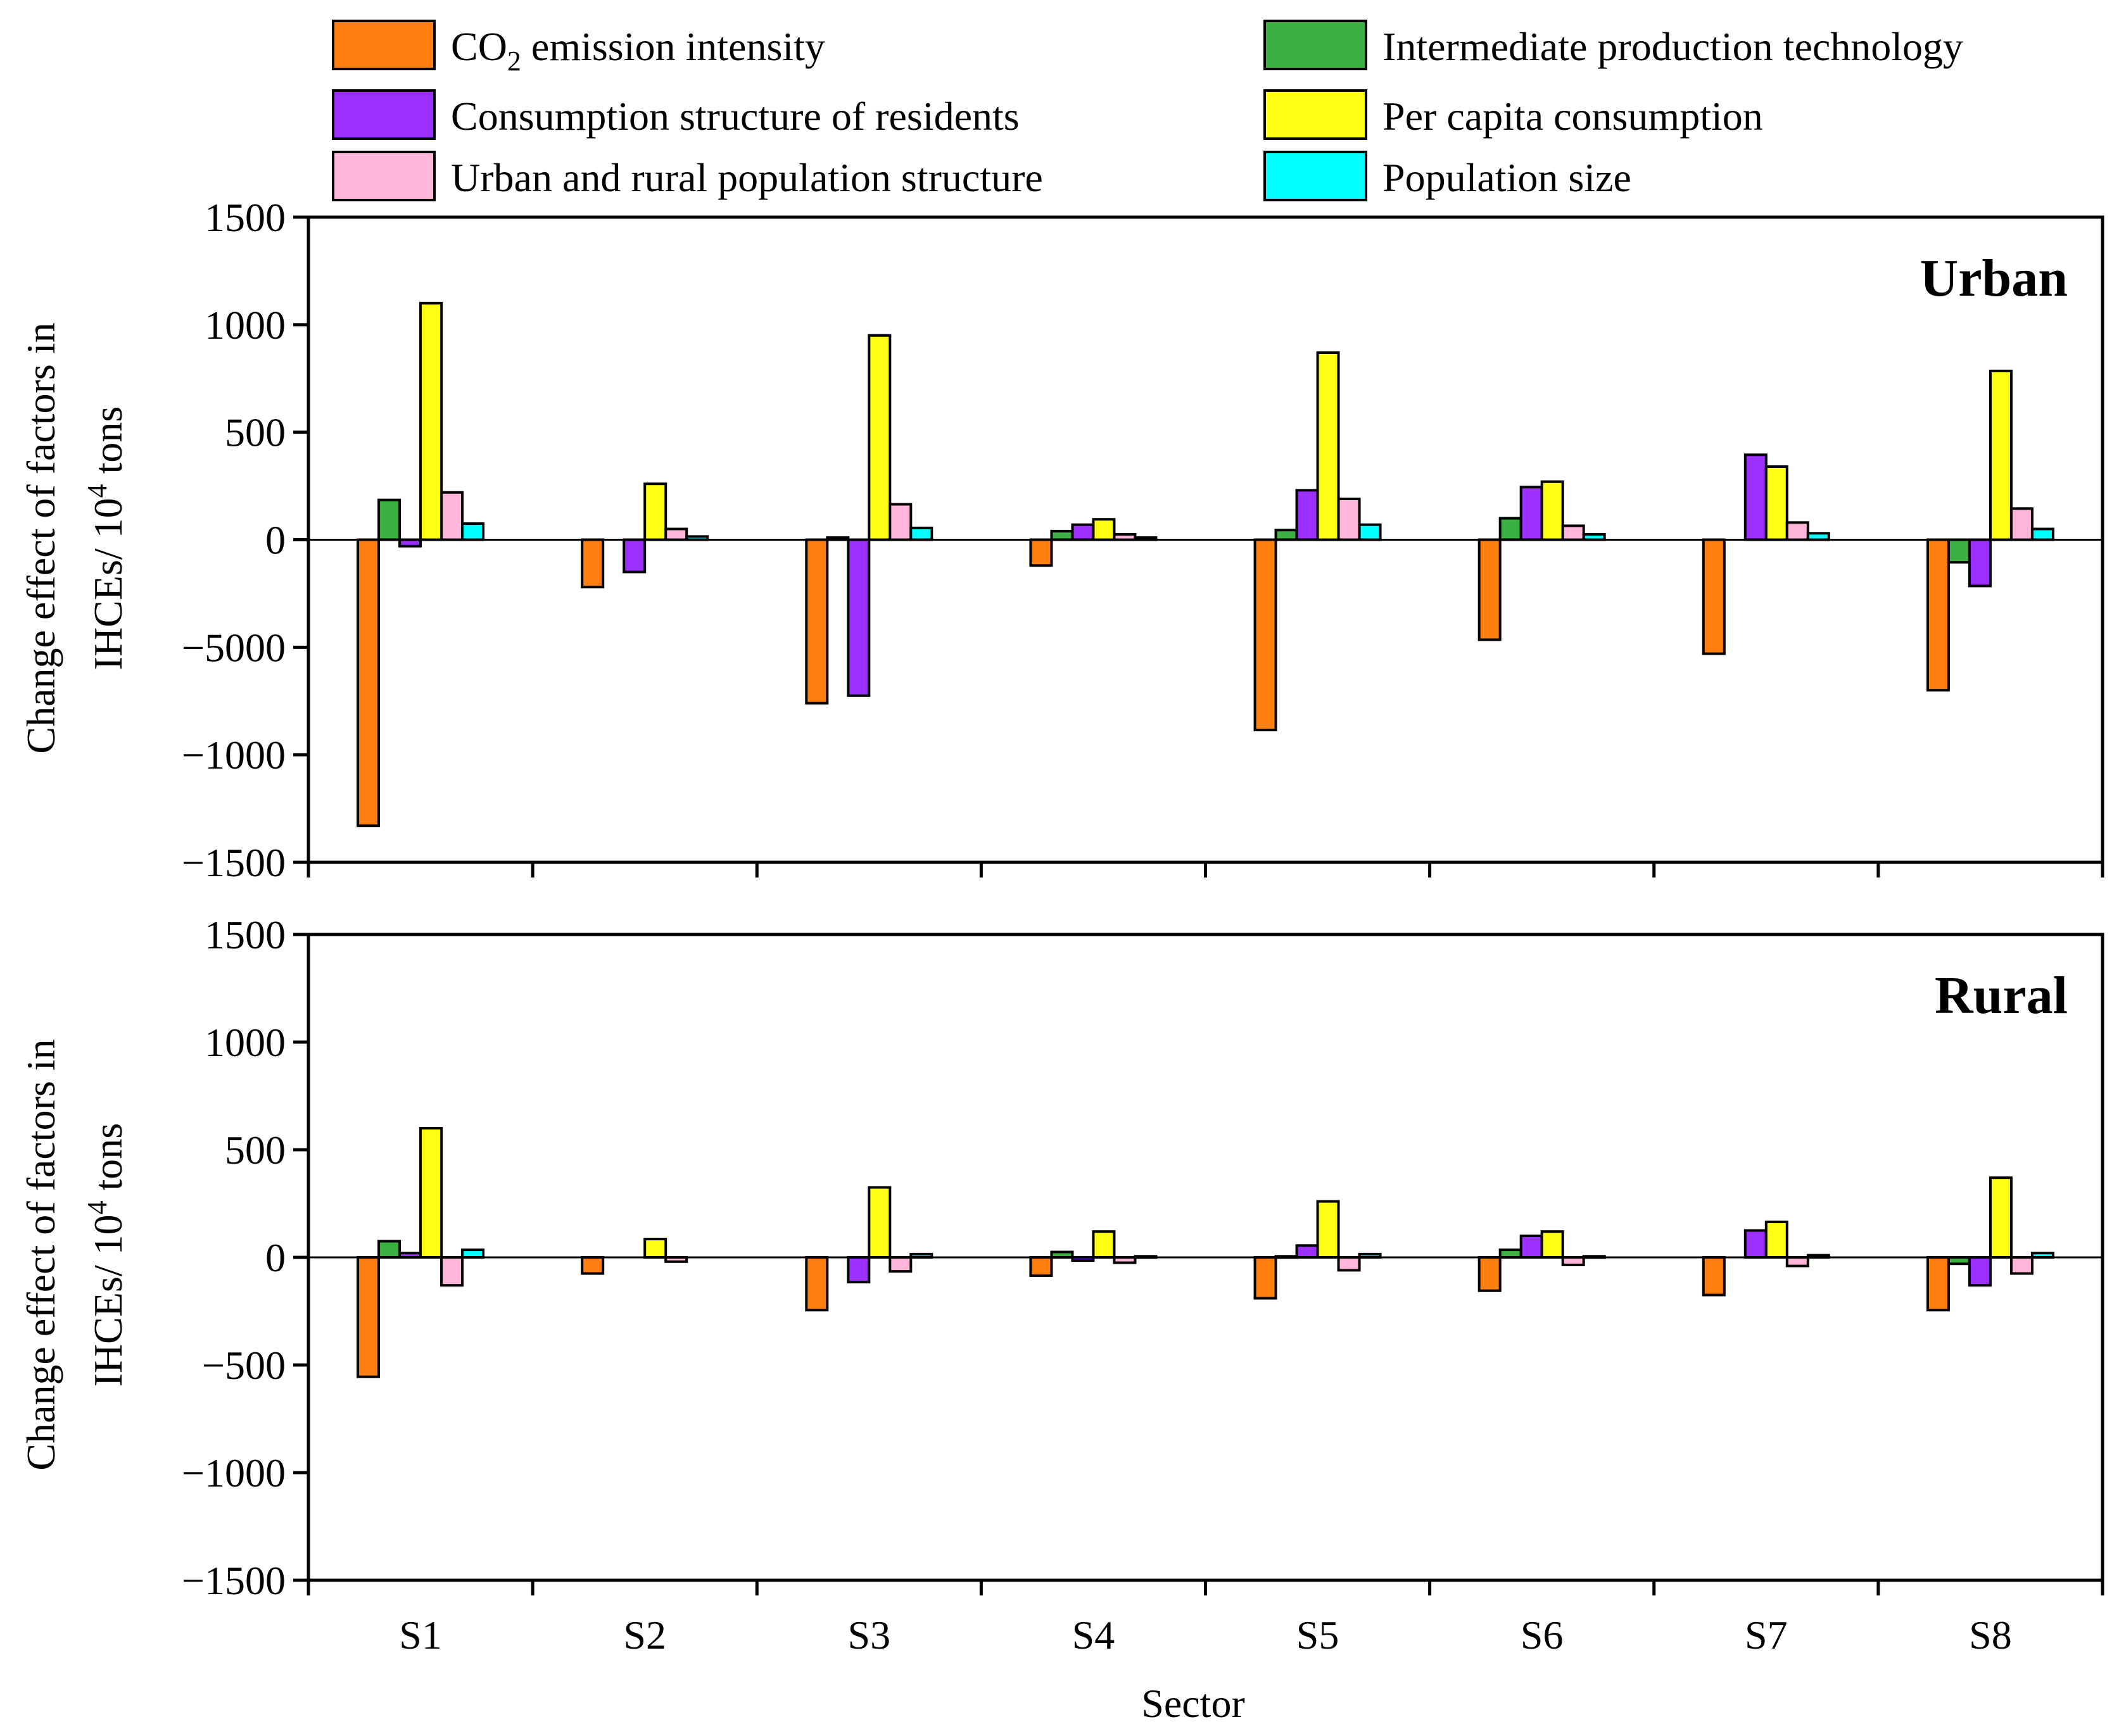 This screenshot has width=2119, height=1736. Describe the element at coordinates (1552, 1244) in the screenshot. I see `rural-bar-s6-per-capita` at that location.